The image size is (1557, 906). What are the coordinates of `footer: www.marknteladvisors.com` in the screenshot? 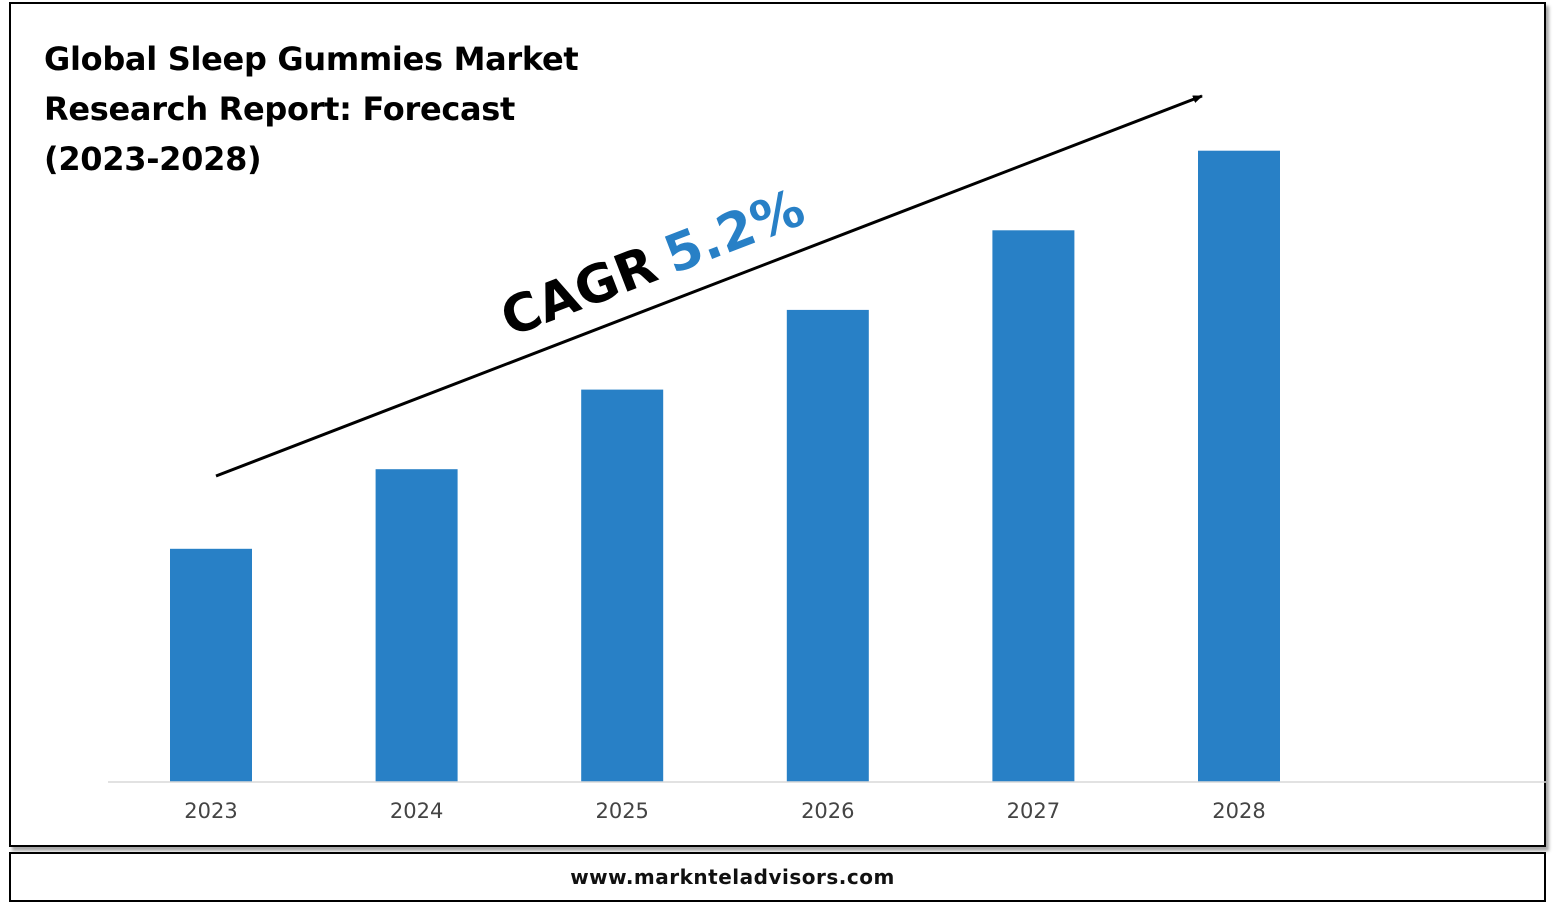 It's located at (777, 877).